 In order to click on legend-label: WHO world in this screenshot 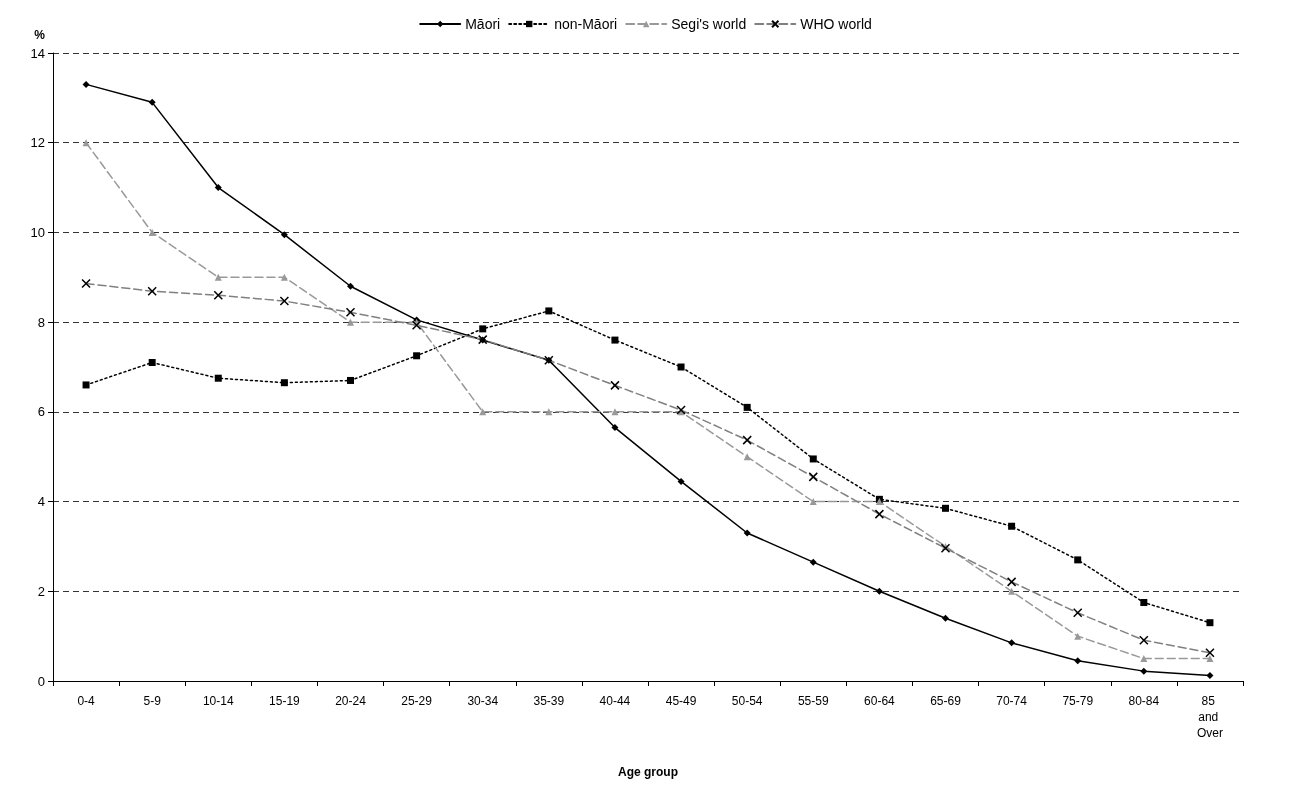, I will do `click(836, 24)`.